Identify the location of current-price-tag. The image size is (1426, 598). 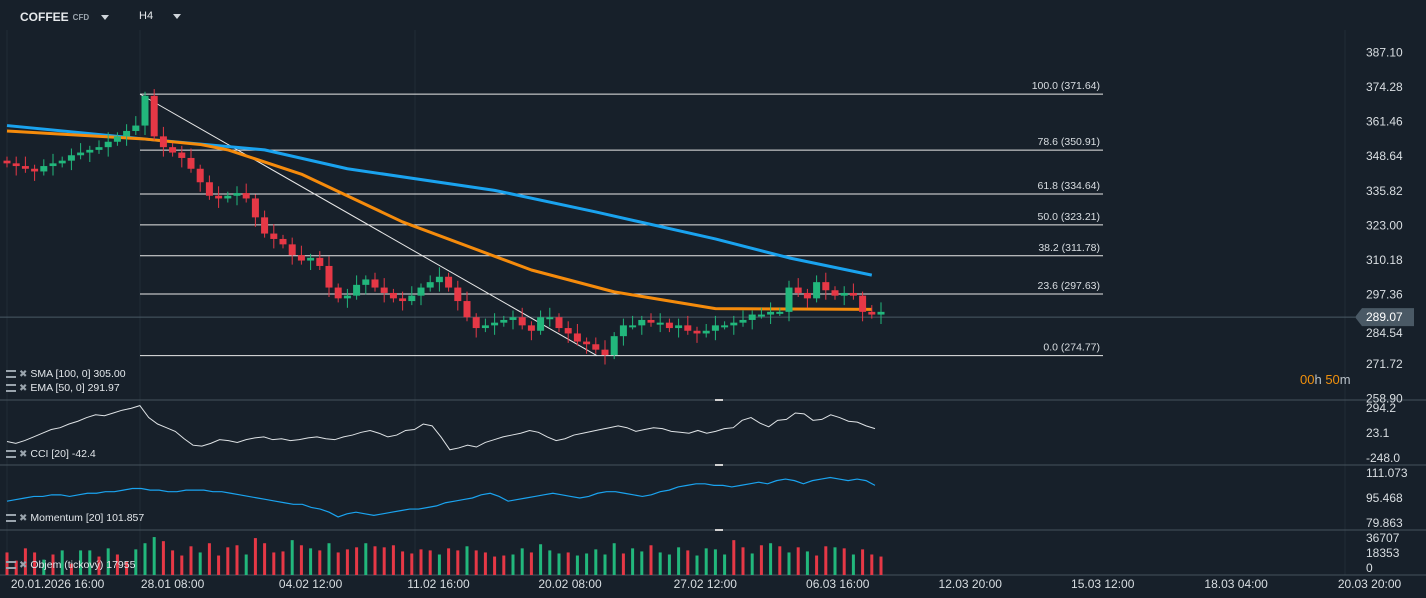
(1384, 317).